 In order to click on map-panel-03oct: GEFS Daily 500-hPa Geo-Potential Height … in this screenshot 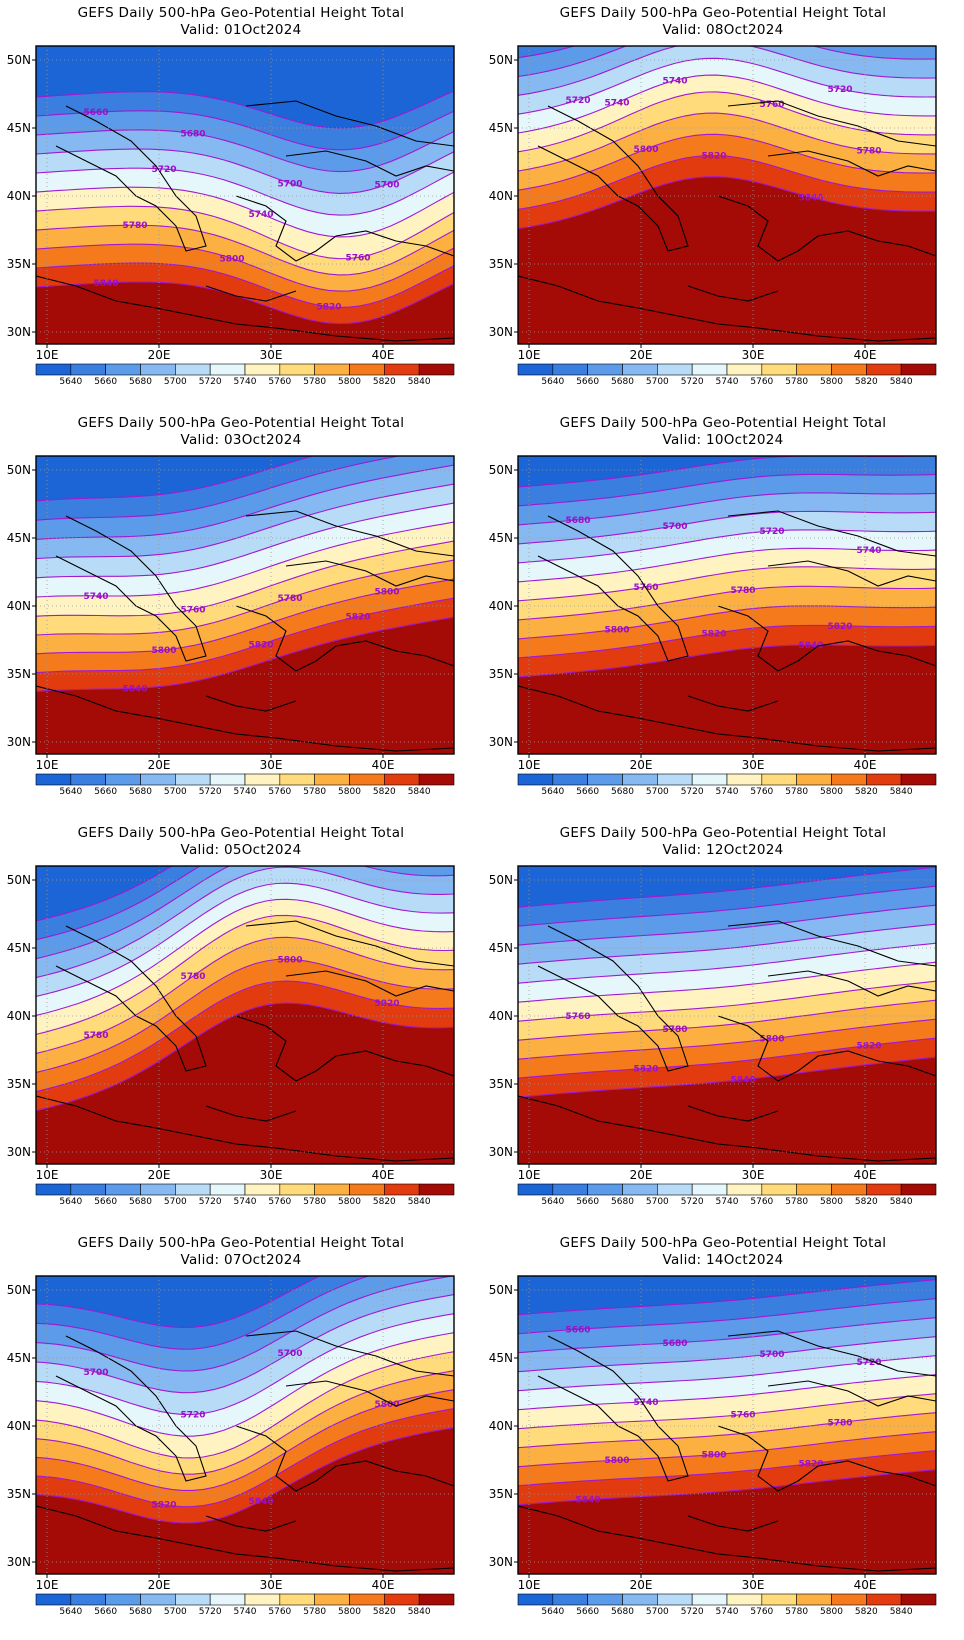, I will do `click(241, 615)`.